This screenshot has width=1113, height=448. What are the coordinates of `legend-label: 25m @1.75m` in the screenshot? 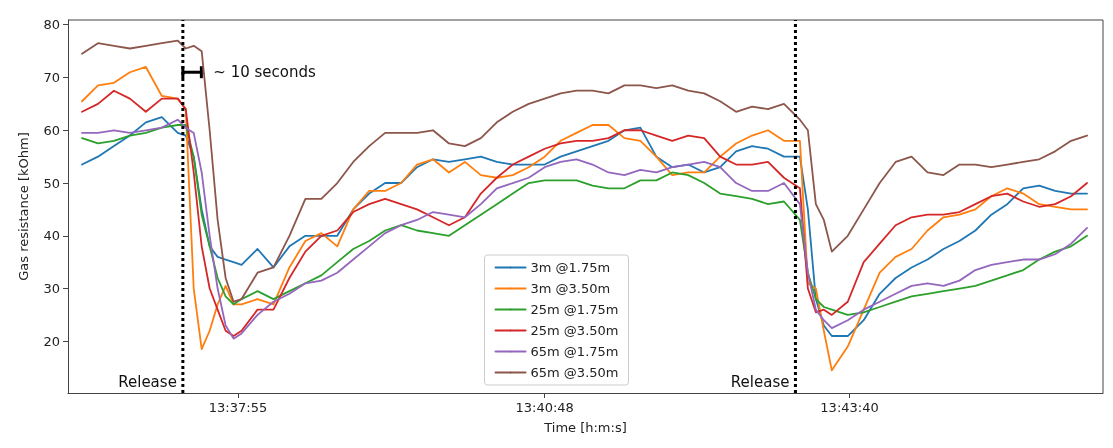 It's located at (574, 309).